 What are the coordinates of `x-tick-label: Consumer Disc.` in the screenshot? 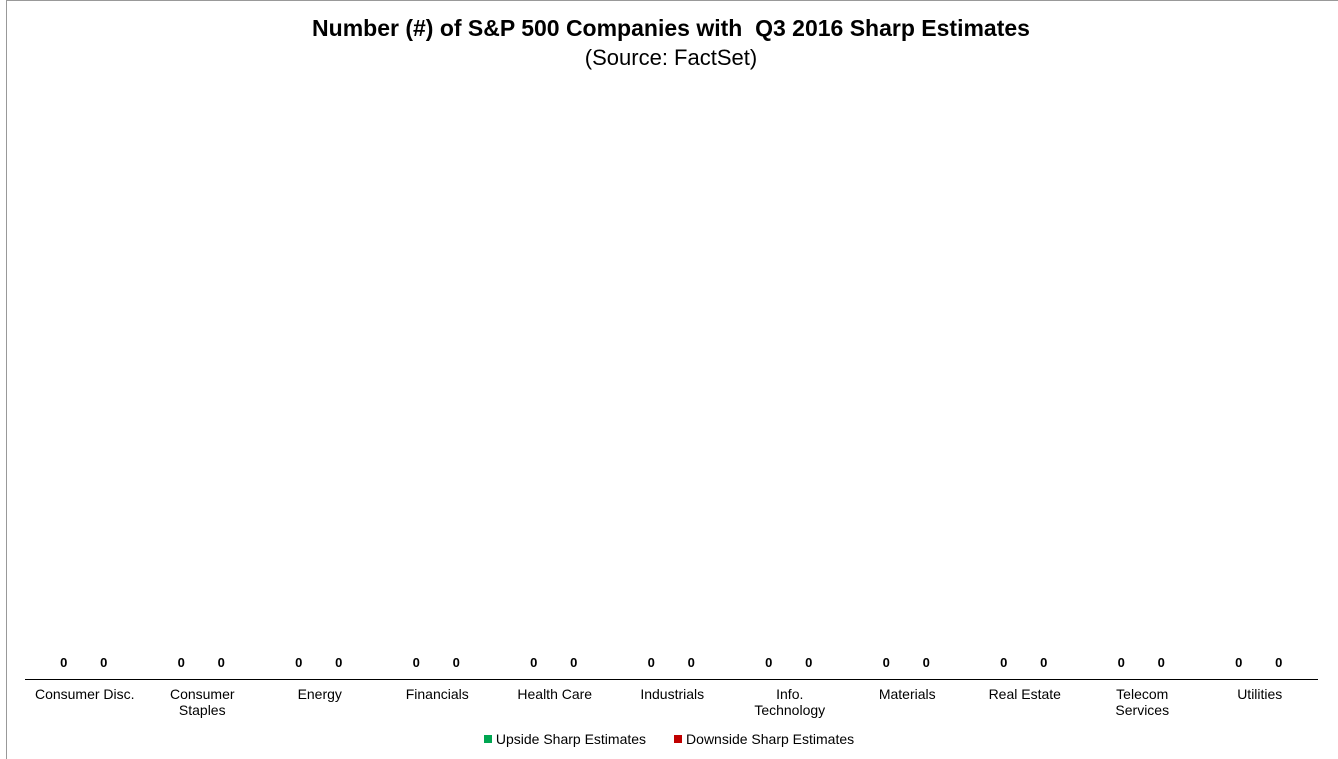 It's located at (84, 694).